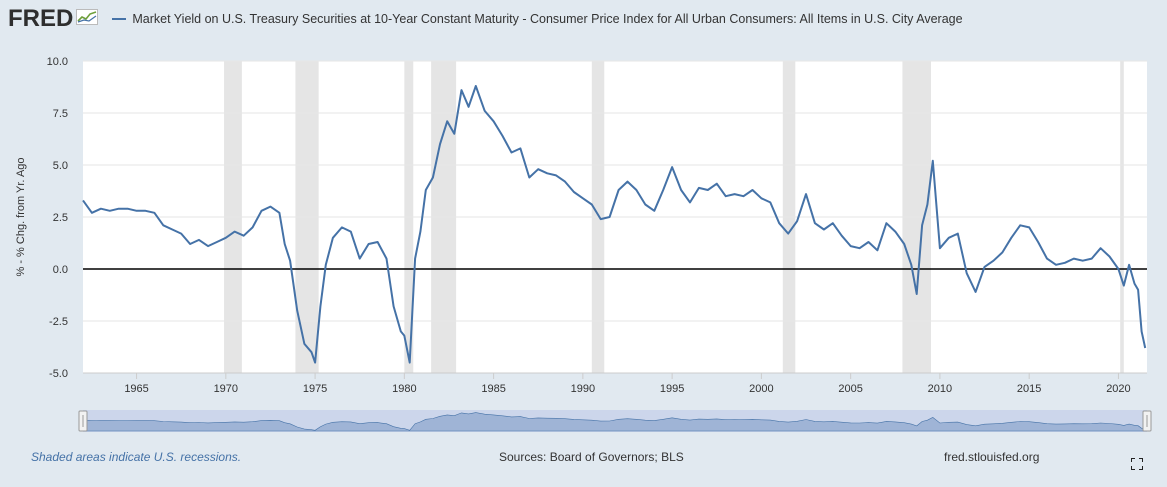  I want to click on fullscreen-icon, so click(1137, 464).